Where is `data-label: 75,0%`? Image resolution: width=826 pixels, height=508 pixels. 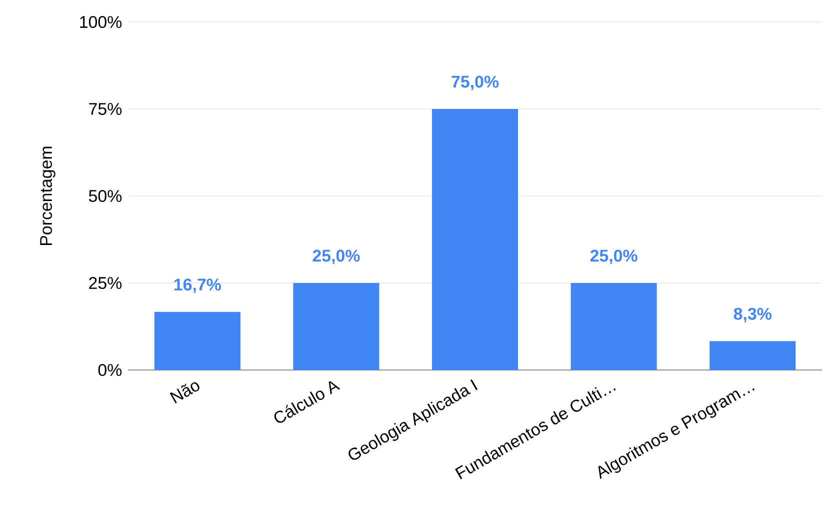
data-label: 75,0% is located at coordinates (475, 83).